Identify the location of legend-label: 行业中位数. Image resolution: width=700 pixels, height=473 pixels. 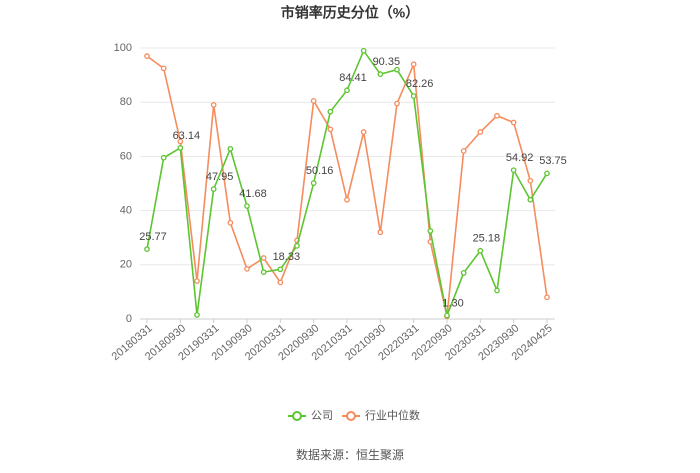
(392, 415).